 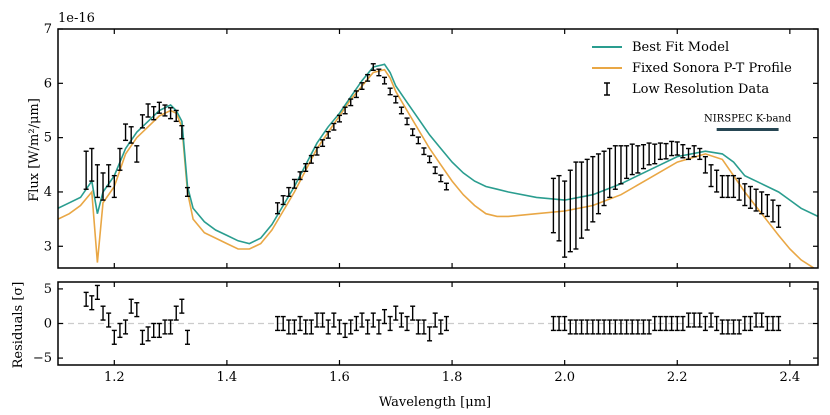 I want to click on flux-y-tick-label: 4, so click(x=48, y=192).